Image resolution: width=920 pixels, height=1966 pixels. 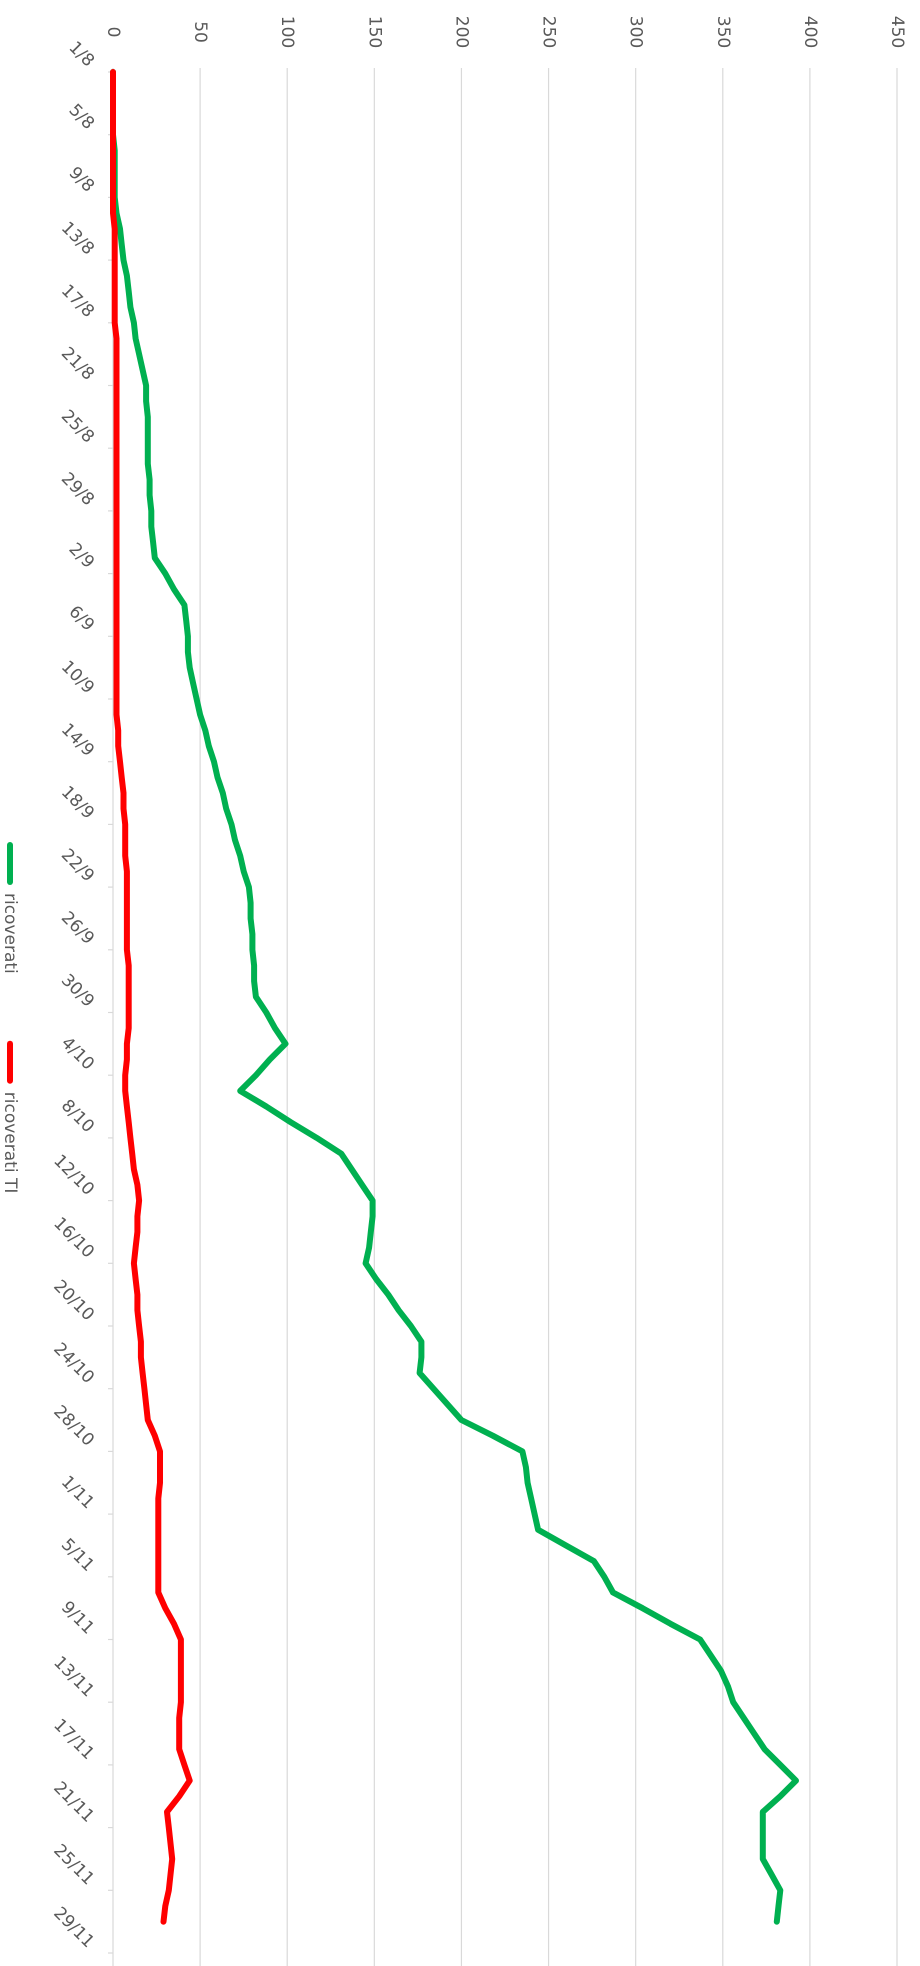 I want to click on x-tick-label: 14/9, so click(x=77, y=740).